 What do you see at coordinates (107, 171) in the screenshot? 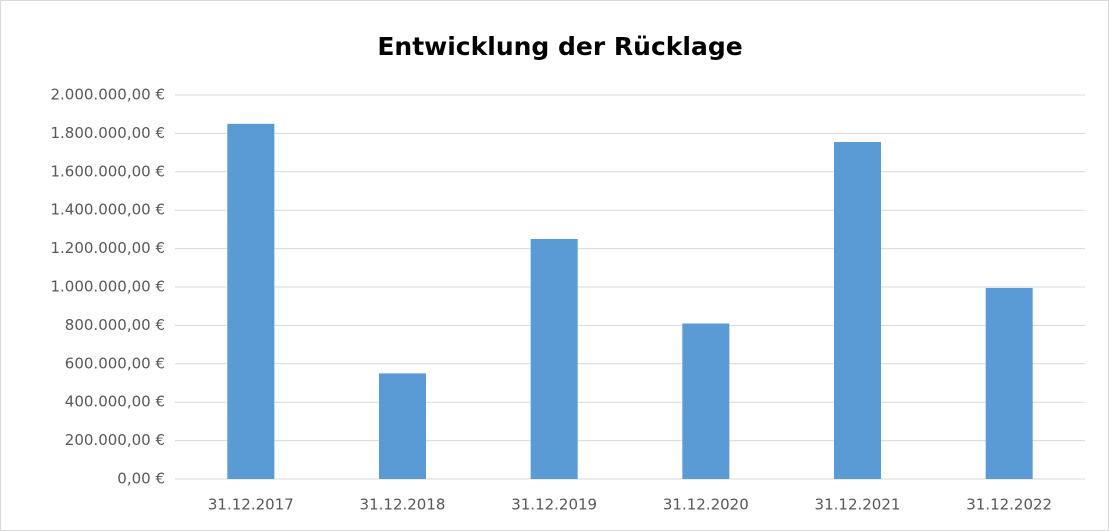
I see `y-tick-label: 1.600.000,00 €` at bounding box center [107, 171].